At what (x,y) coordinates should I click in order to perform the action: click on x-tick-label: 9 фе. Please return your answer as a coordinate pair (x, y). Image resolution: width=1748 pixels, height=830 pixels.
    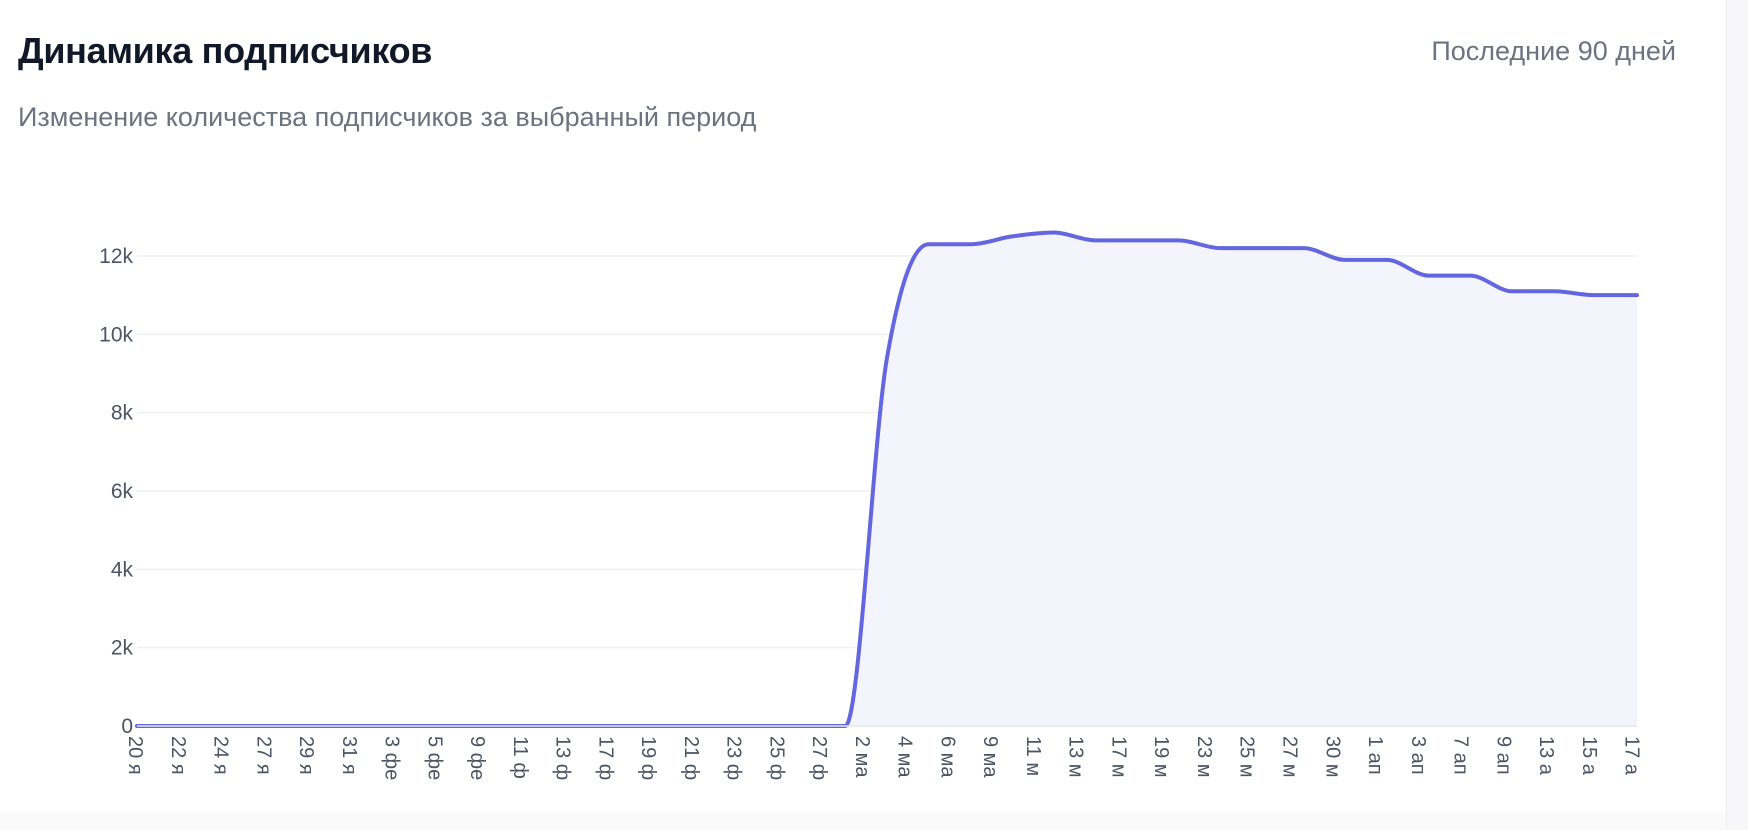
    Looking at the image, I should click on (477, 758).